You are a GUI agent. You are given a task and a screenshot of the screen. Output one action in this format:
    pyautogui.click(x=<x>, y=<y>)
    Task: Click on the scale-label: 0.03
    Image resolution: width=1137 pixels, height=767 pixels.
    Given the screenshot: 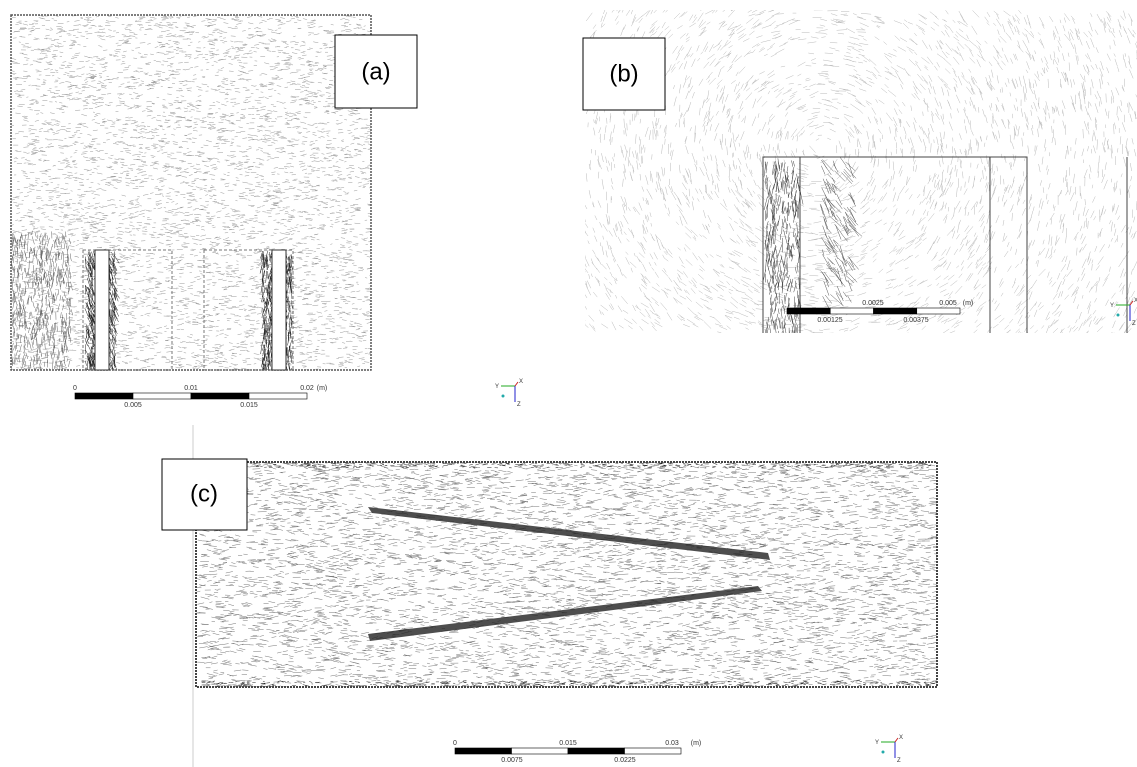 What is the action you would take?
    pyautogui.click(x=672, y=743)
    